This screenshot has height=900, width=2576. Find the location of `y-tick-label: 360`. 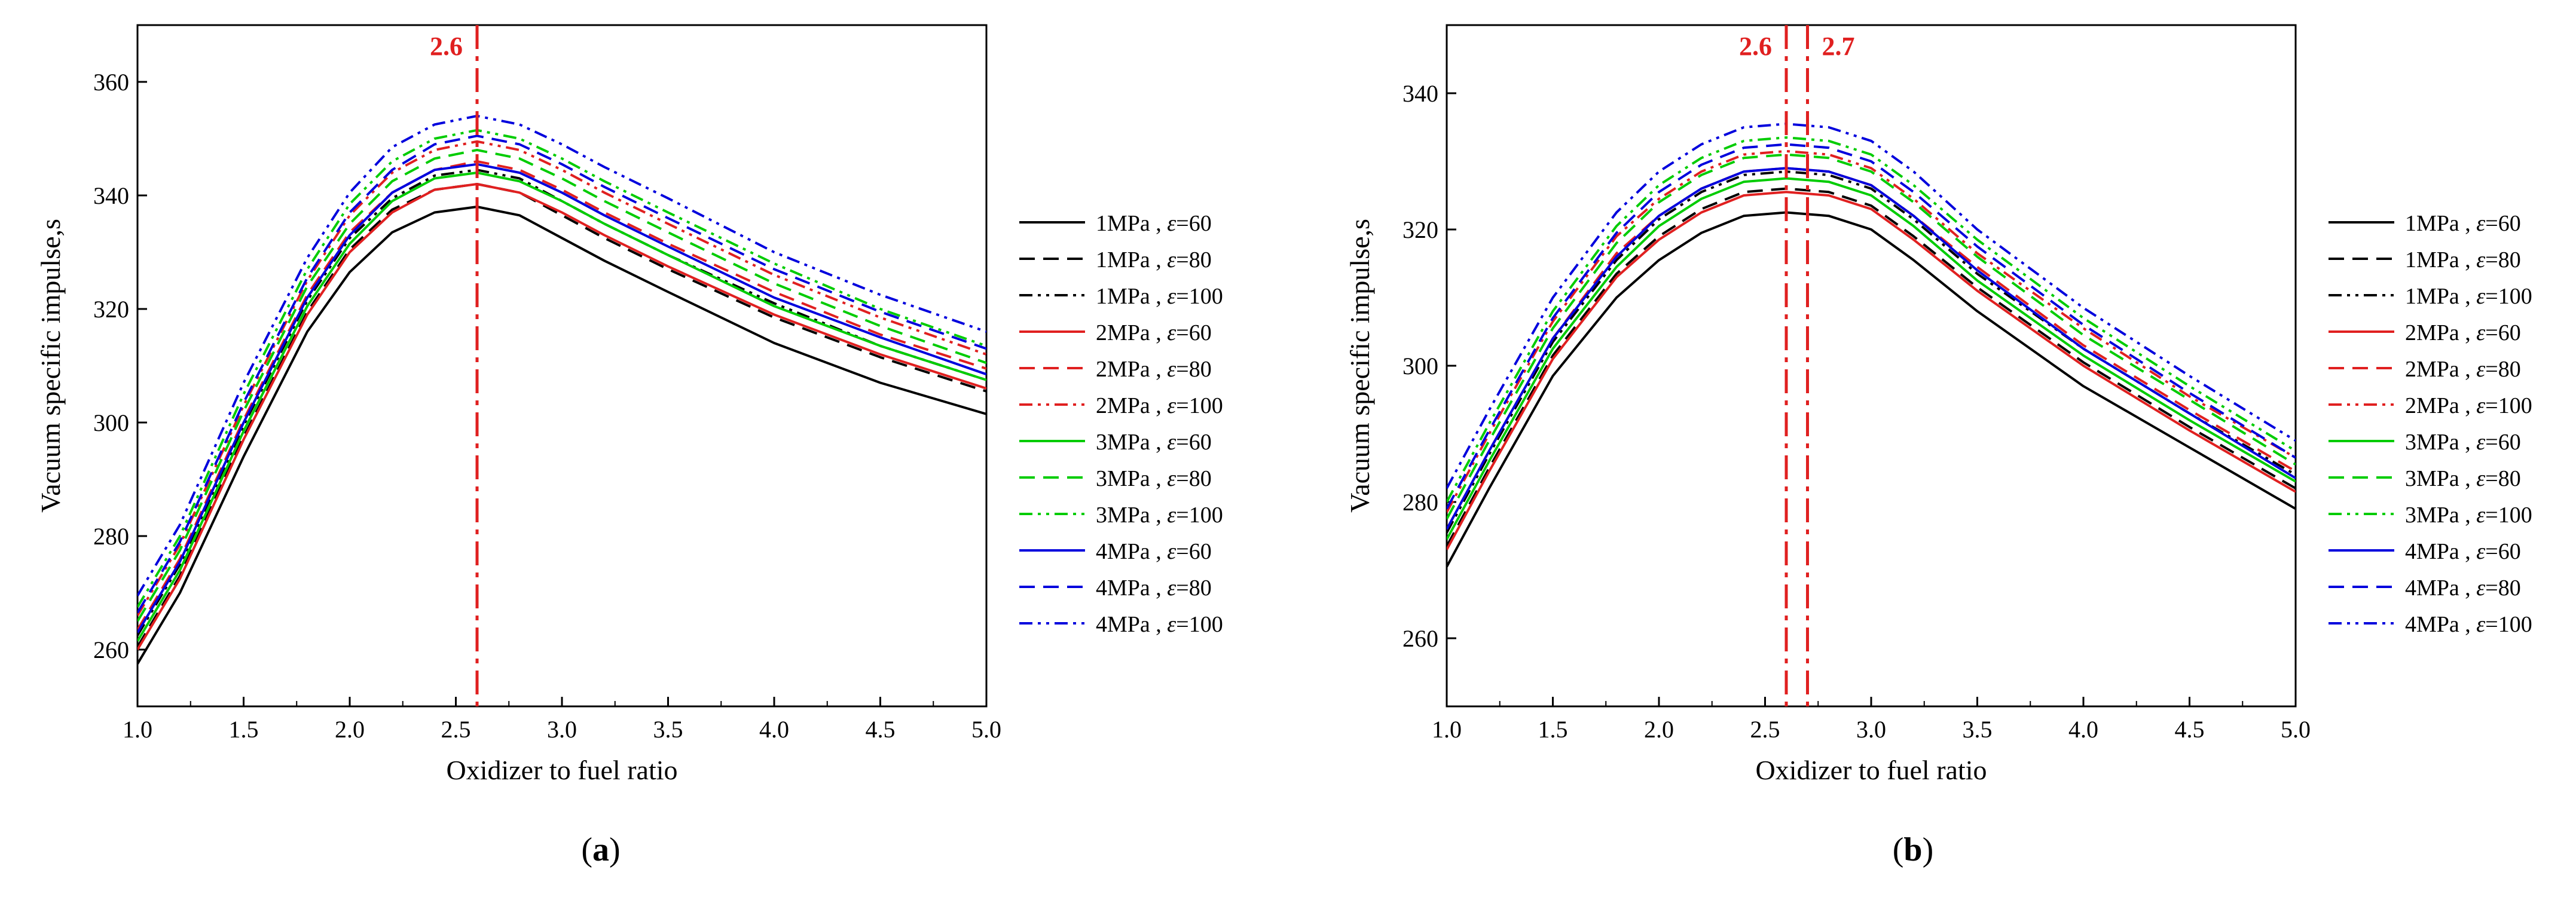

y-tick-label: 360 is located at coordinates (111, 83).